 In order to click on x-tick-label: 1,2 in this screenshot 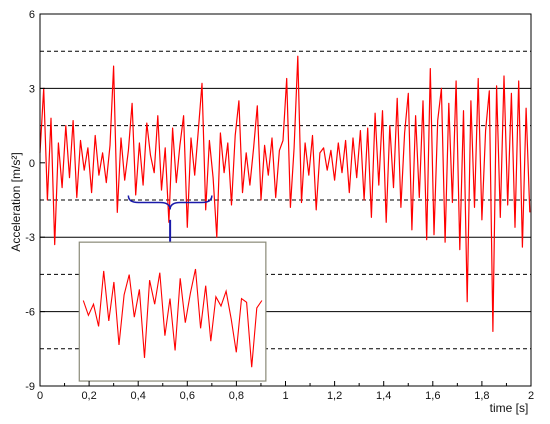, I will do `click(334, 396)`.